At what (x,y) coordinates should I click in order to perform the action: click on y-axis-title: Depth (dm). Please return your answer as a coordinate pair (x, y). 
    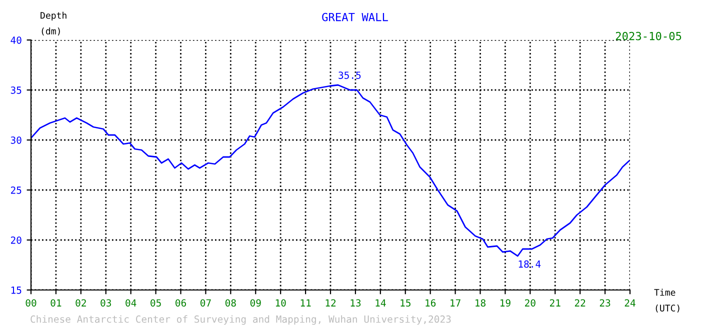
    Looking at the image, I should click on (53, 24).